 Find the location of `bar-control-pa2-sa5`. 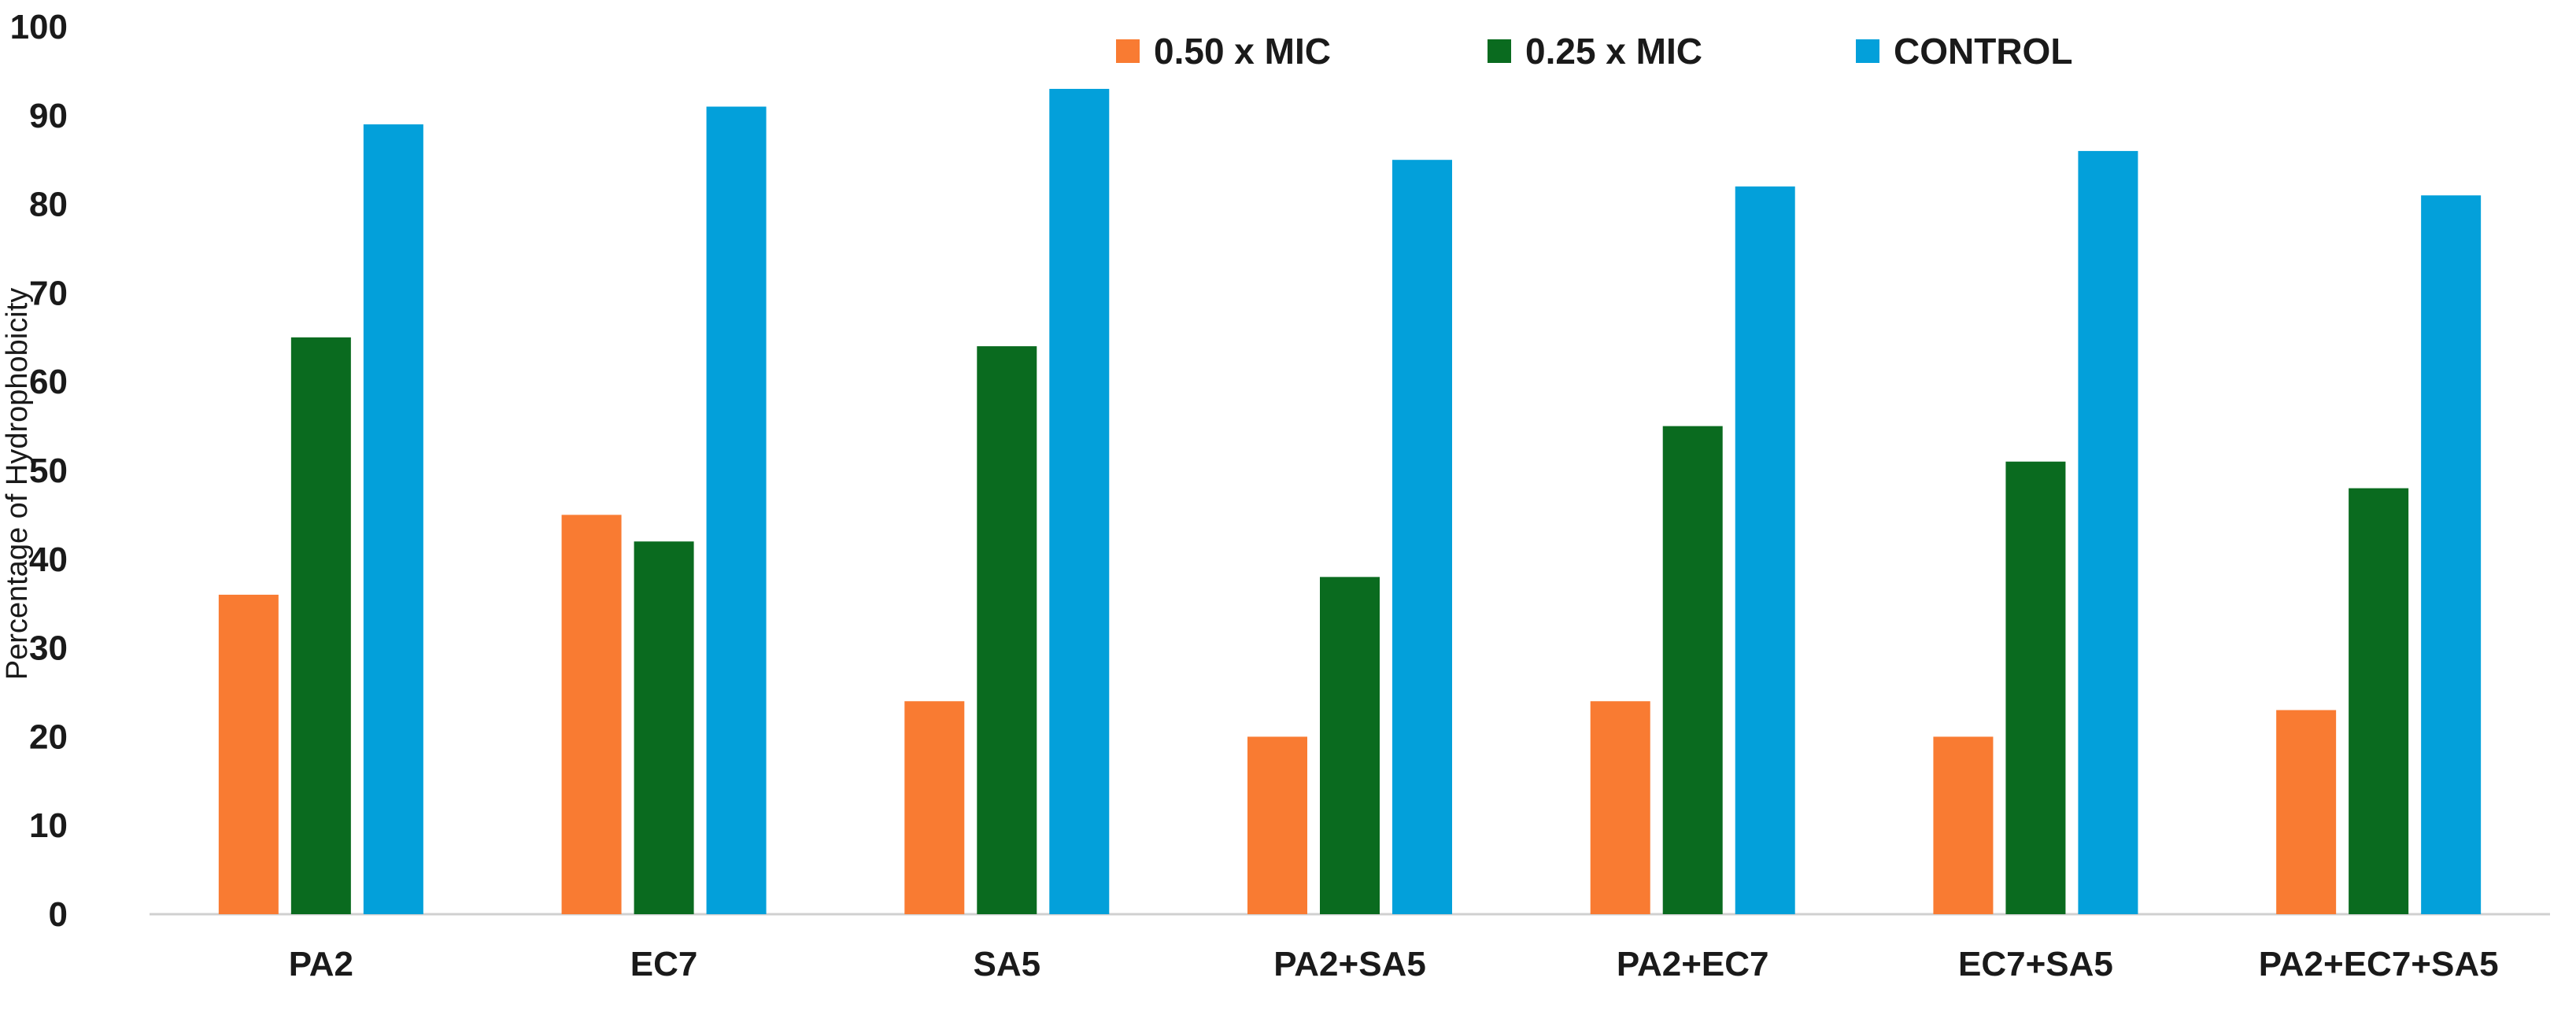

bar-control-pa2-sa5 is located at coordinates (1422, 537).